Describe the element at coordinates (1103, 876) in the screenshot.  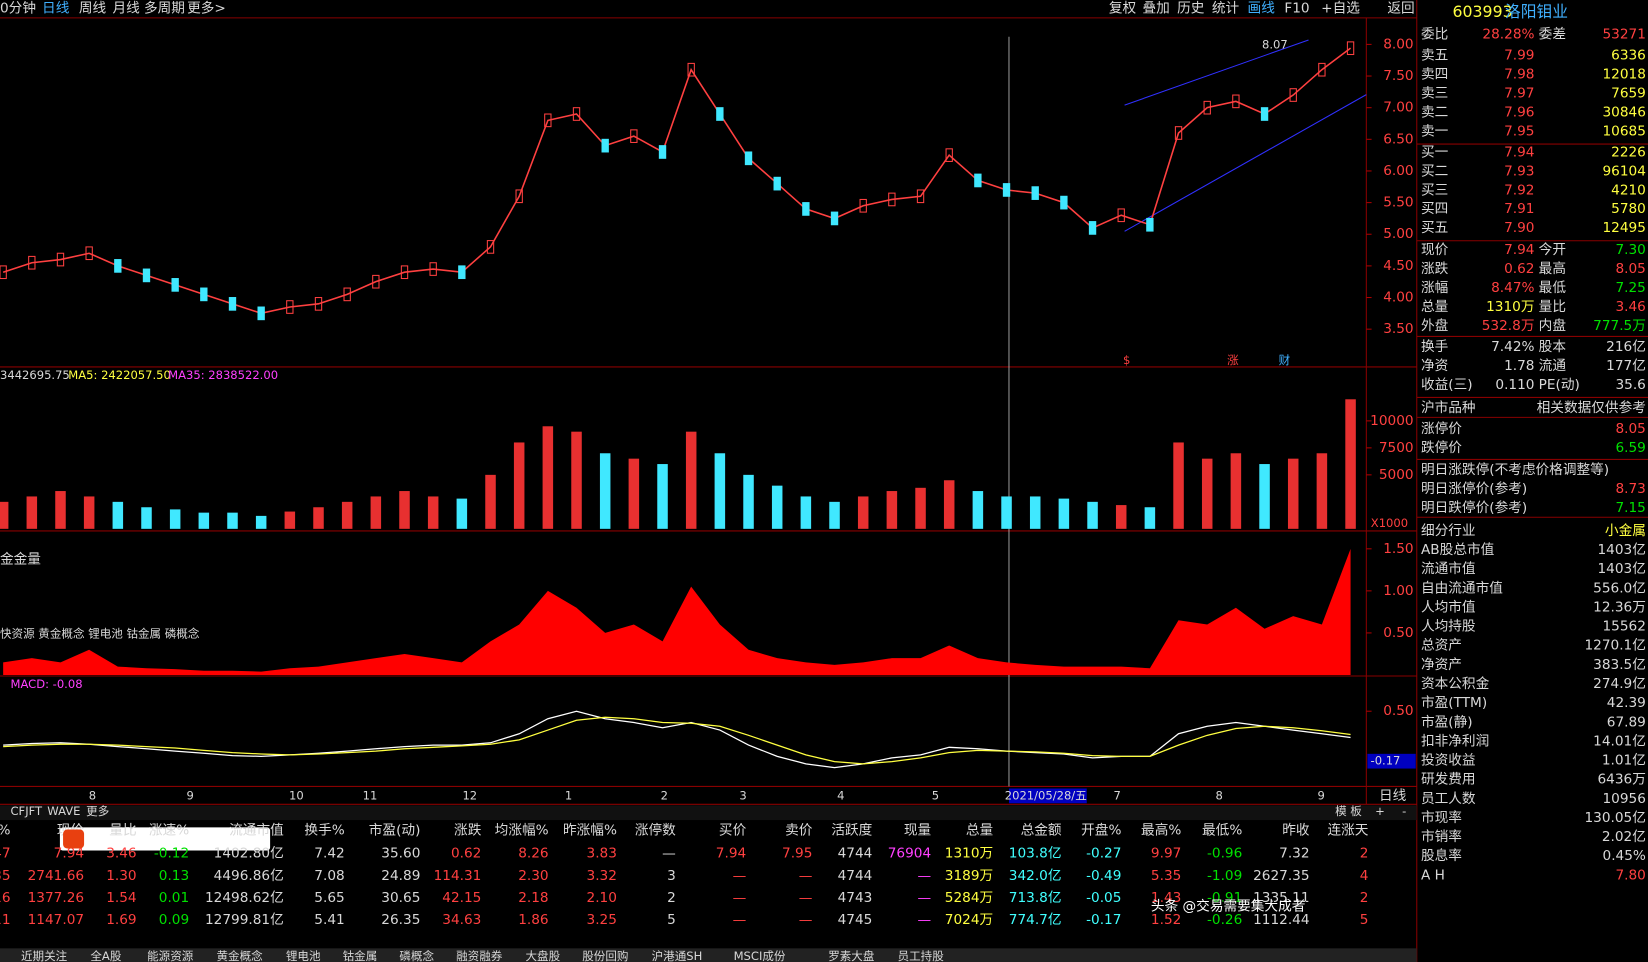
I see `table-cell: -0.49` at that location.